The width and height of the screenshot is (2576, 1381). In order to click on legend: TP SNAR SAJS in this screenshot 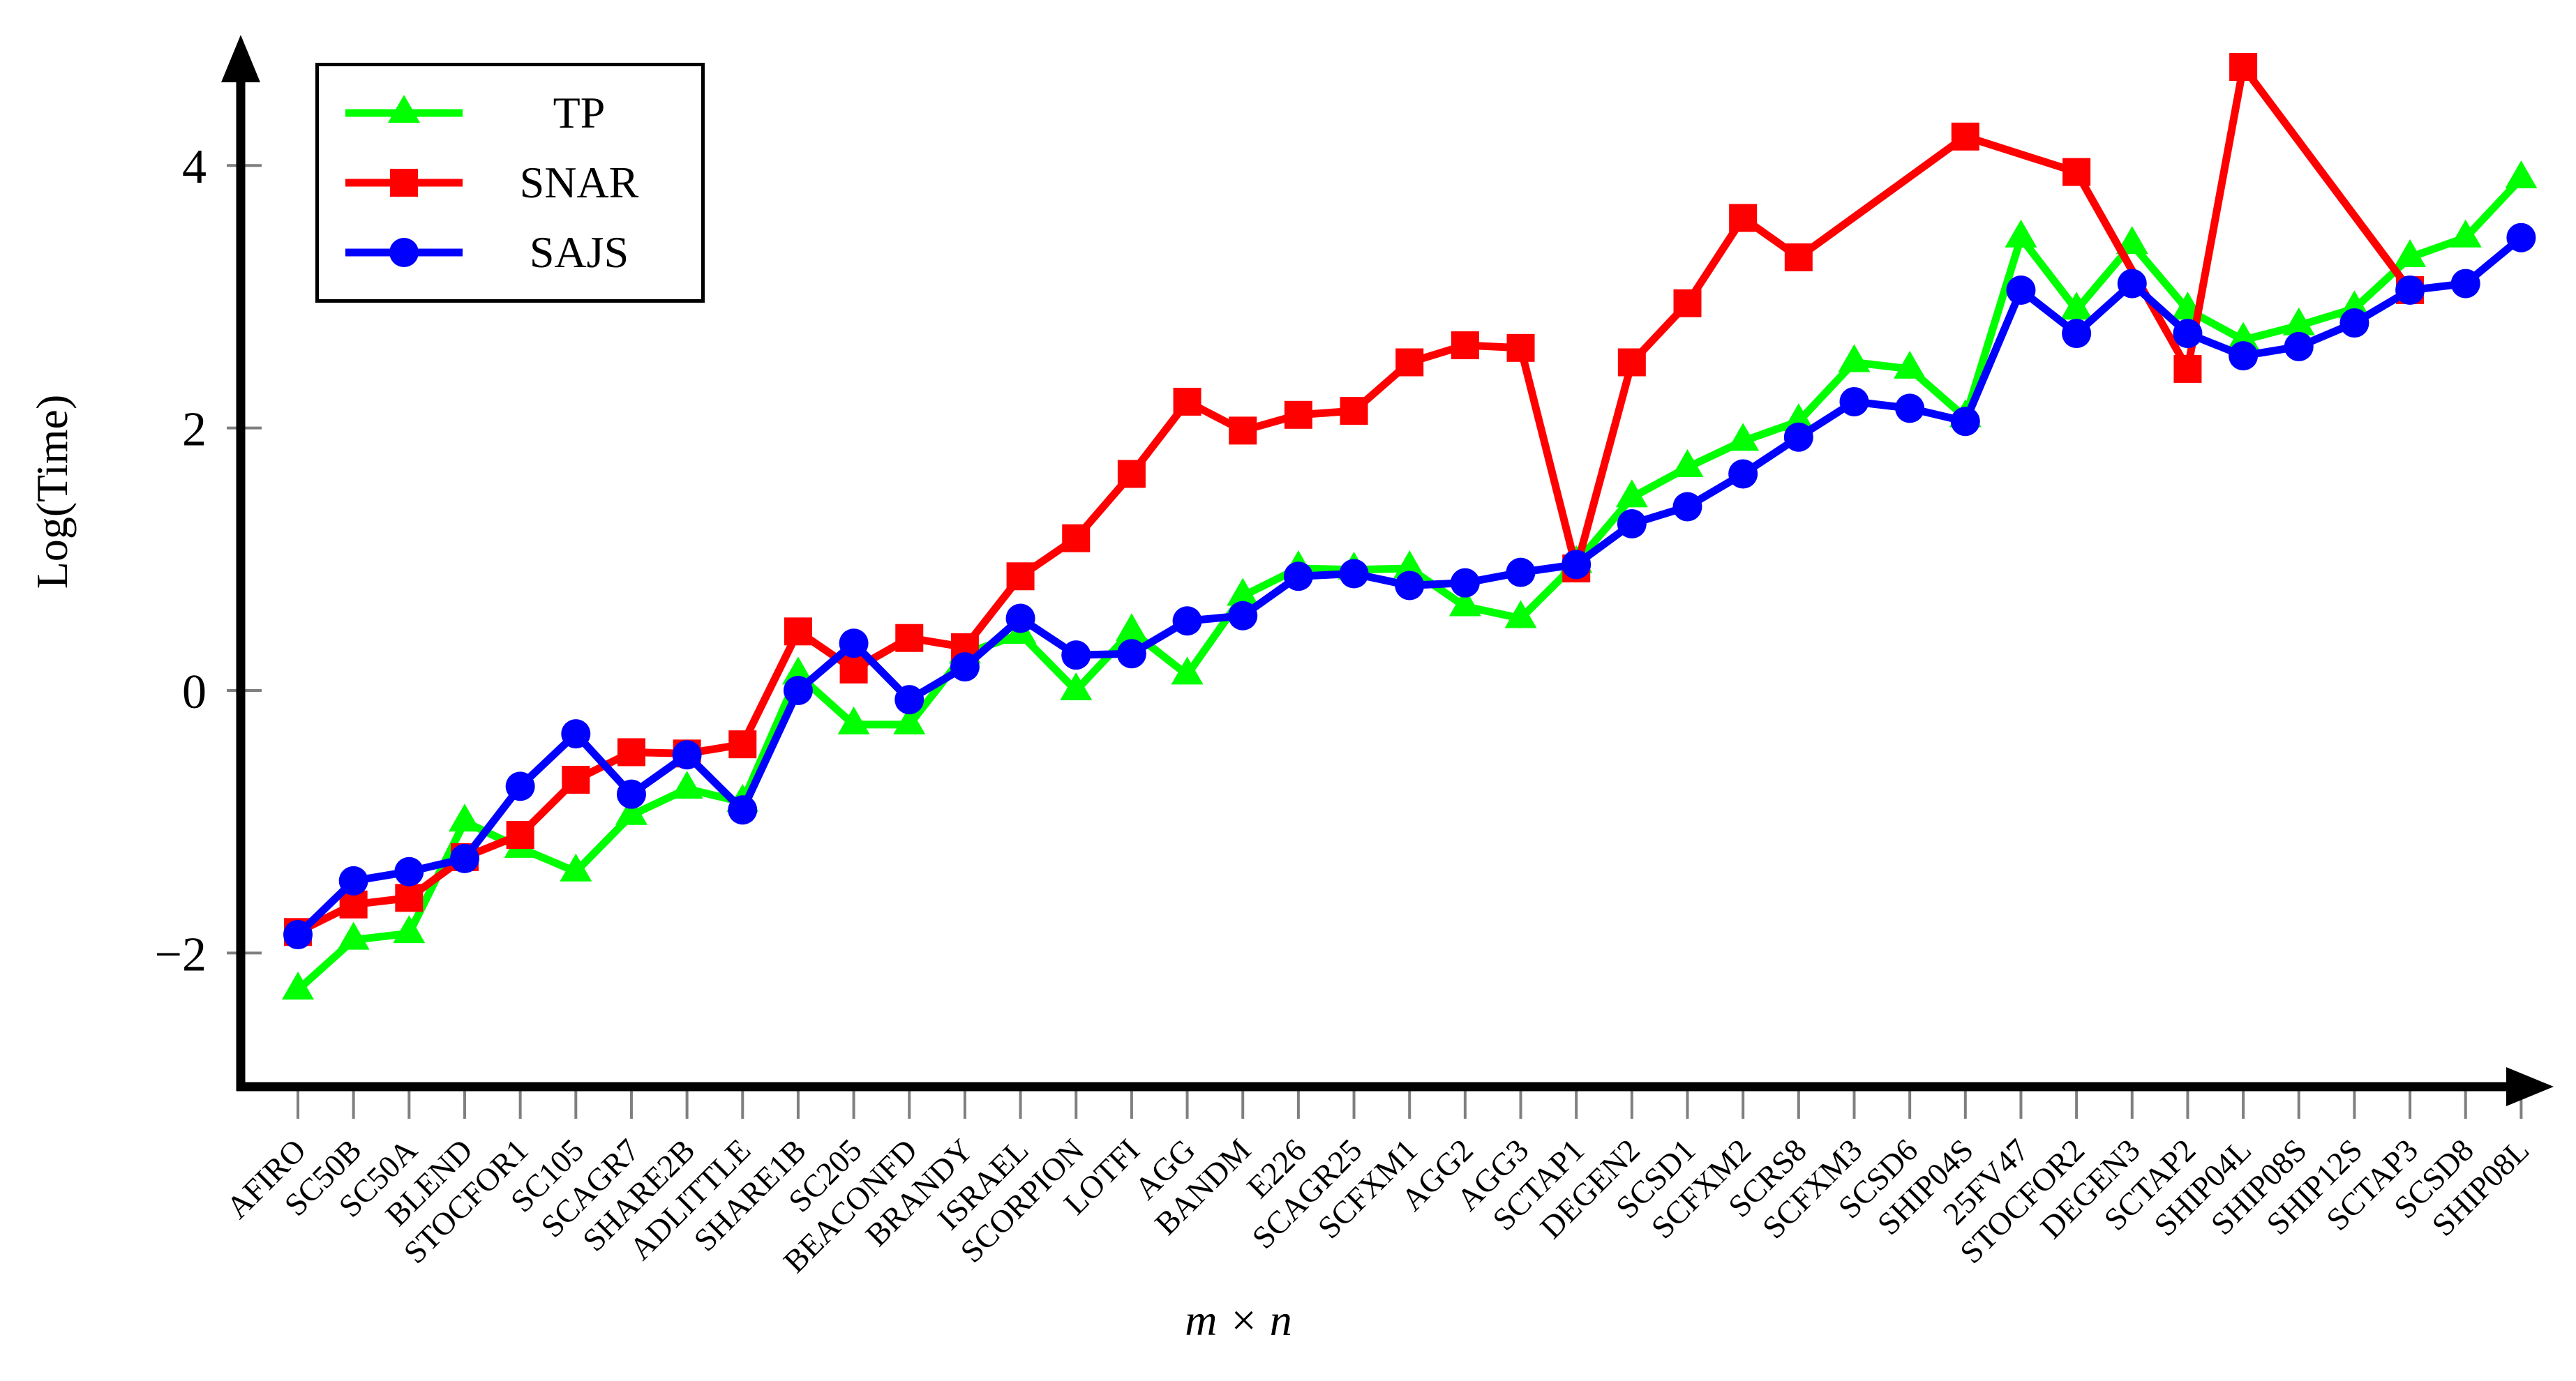, I will do `click(510, 183)`.